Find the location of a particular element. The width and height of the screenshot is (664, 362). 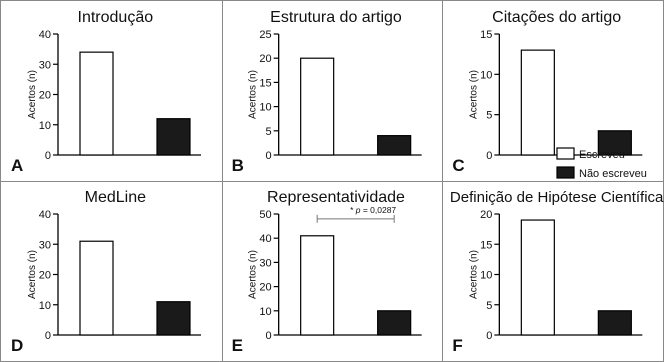

panel-title: Estrutura do artigo is located at coordinates (336, 17).